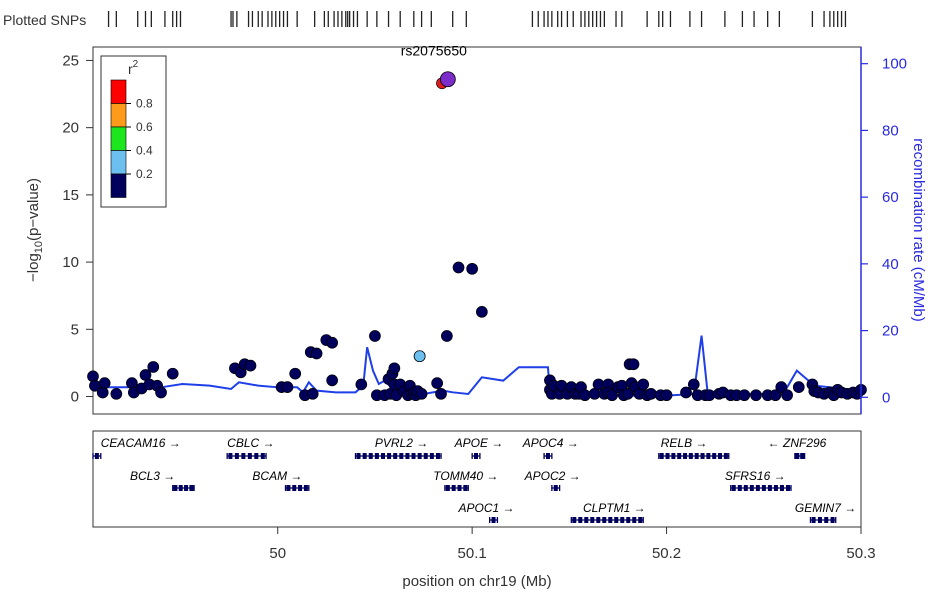  Describe the element at coordinates (572, 544) in the screenshot. I see `x-axis: 50 50.1 50.2 50.3` at that location.